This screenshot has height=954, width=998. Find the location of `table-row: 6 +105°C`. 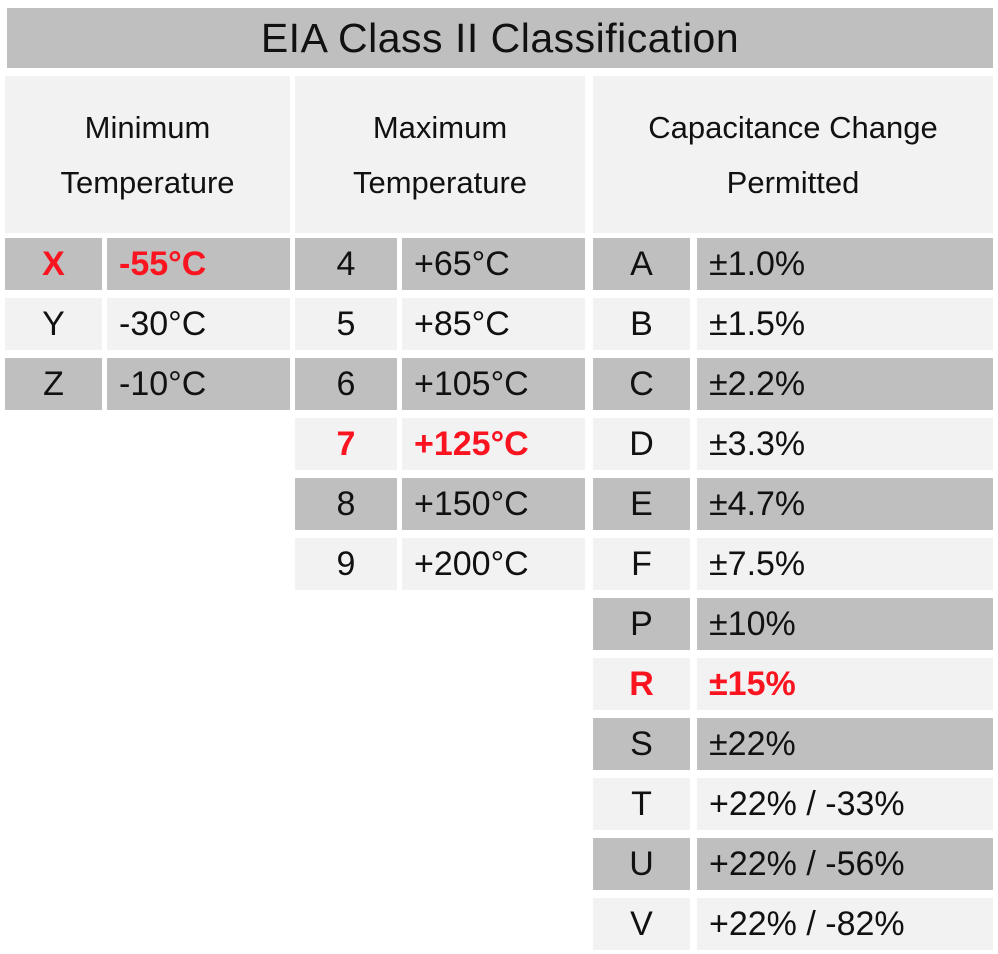

table-row: 6 +105°C is located at coordinates (440, 384).